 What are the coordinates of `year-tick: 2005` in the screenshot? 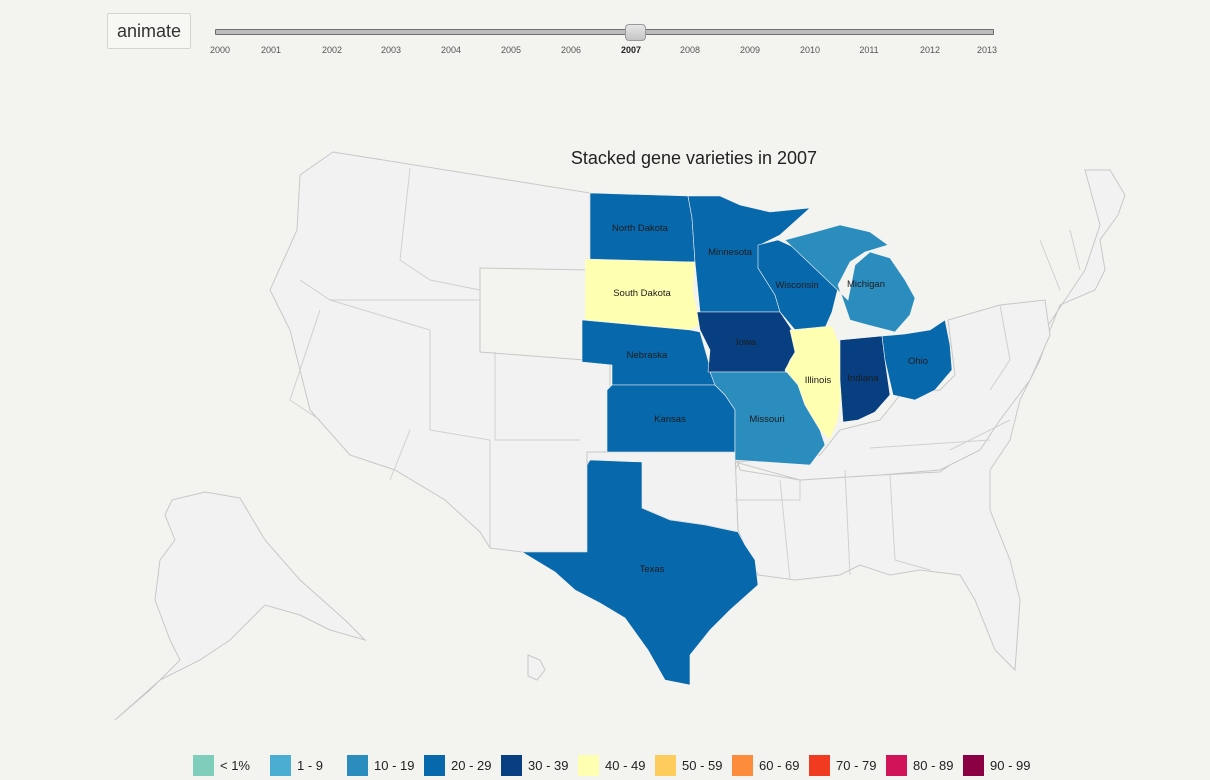 It's located at (511, 50).